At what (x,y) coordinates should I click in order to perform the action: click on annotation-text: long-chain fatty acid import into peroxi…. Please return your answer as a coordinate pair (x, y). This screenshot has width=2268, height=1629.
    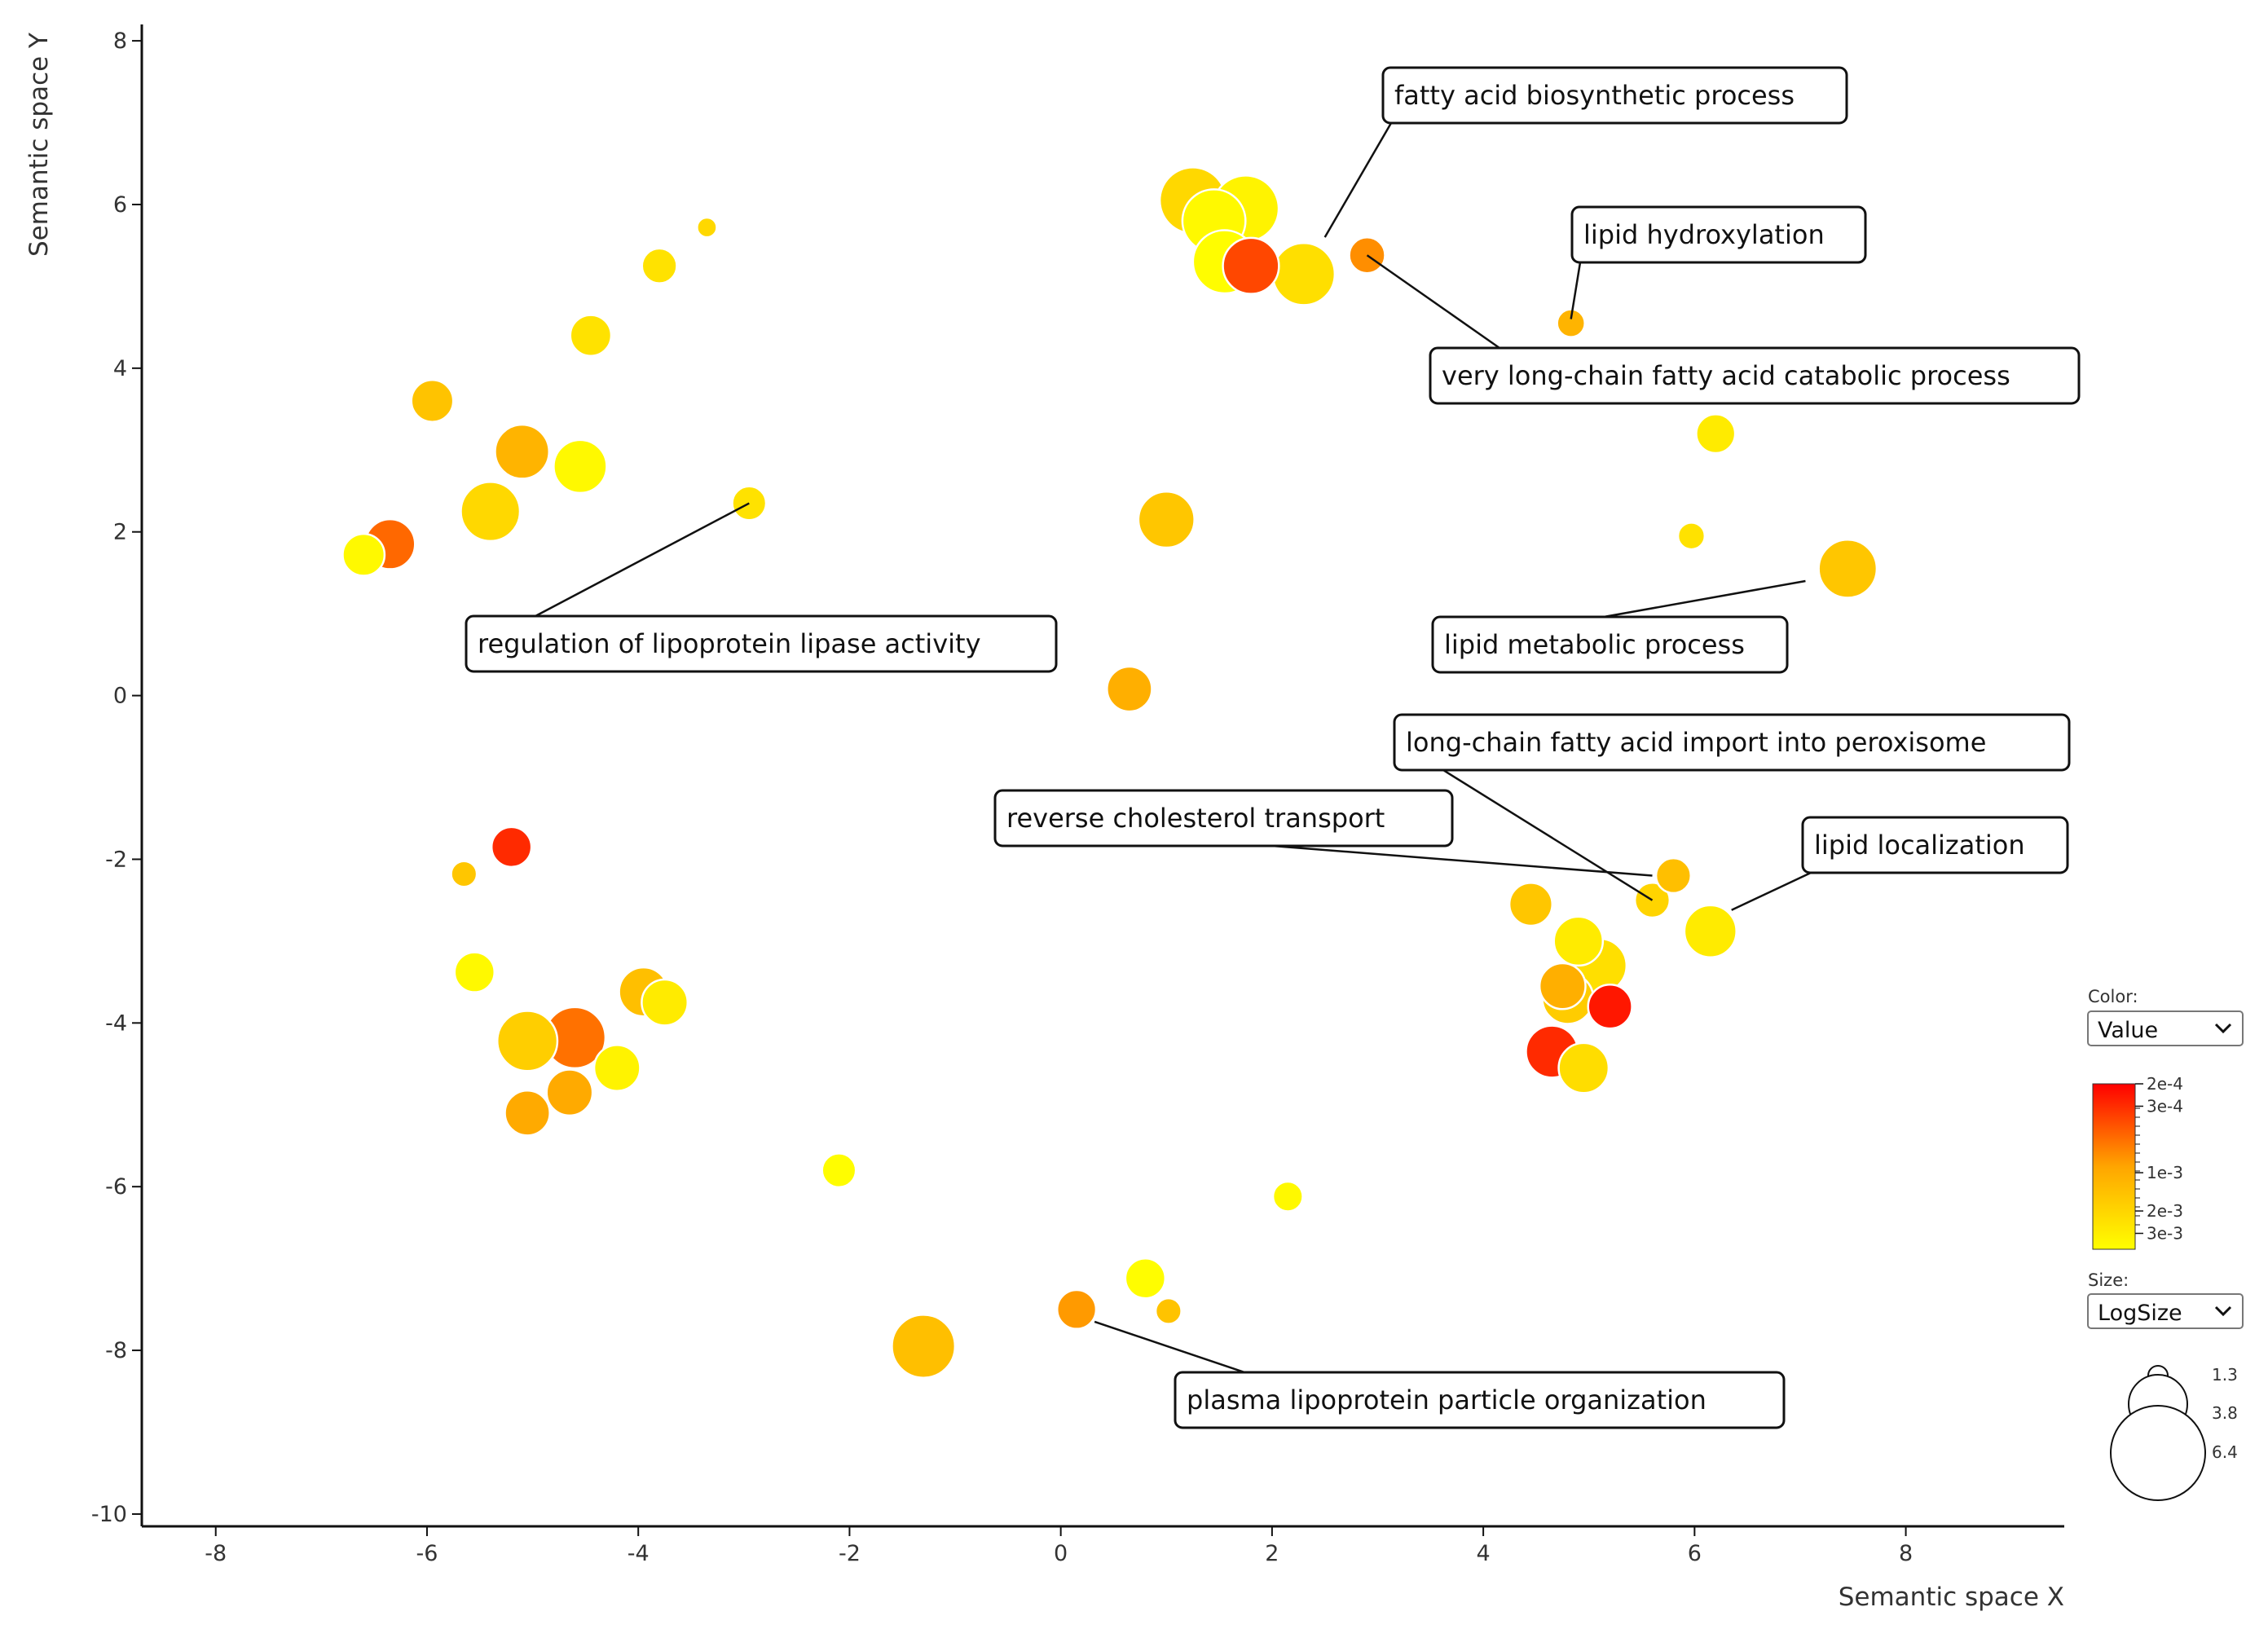
    Looking at the image, I should click on (1696, 743).